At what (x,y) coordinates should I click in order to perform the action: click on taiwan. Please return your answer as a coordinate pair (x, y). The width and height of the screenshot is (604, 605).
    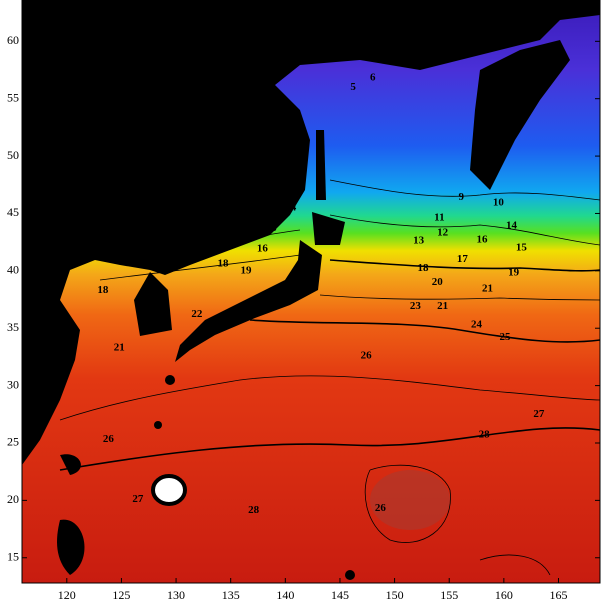
    Looking at the image, I should click on (169, 490).